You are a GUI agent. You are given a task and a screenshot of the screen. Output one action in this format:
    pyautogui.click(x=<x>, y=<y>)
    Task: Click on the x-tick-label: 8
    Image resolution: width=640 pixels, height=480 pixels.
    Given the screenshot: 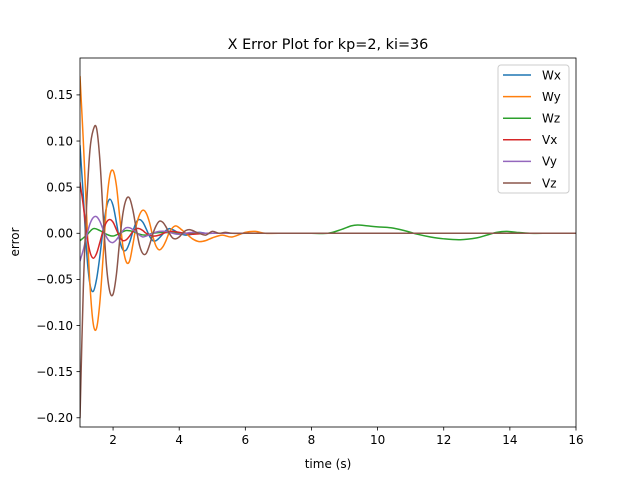 What is the action you would take?
    pyautogui.click(x=312, y=440)
    